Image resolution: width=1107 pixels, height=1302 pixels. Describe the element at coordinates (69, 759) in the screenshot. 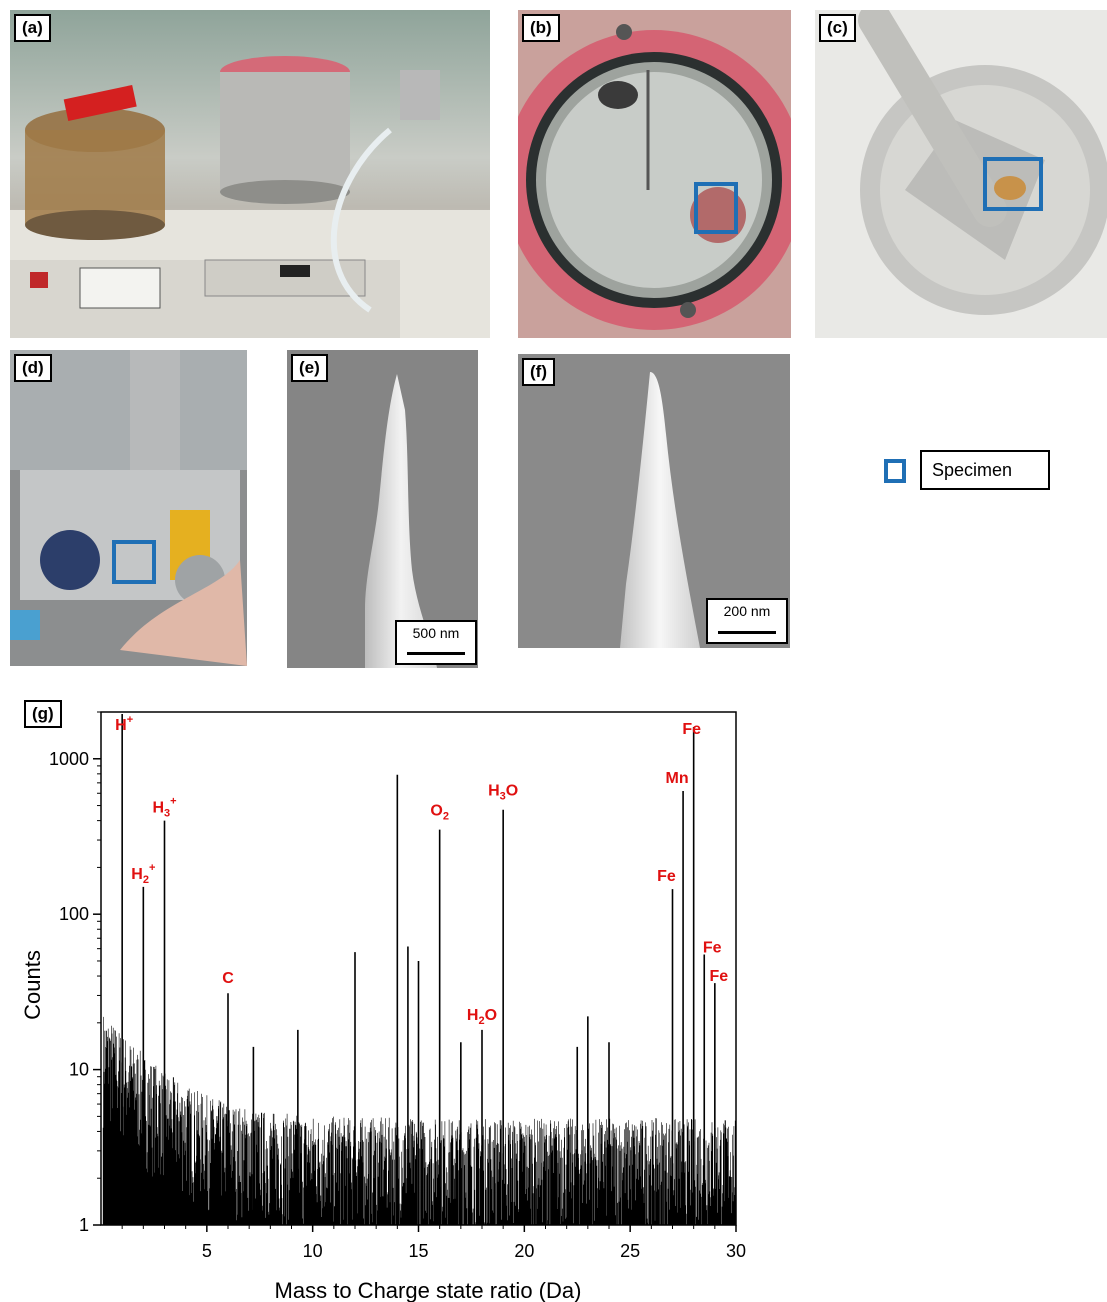

I see `y-tick-label: 1000` at that location.